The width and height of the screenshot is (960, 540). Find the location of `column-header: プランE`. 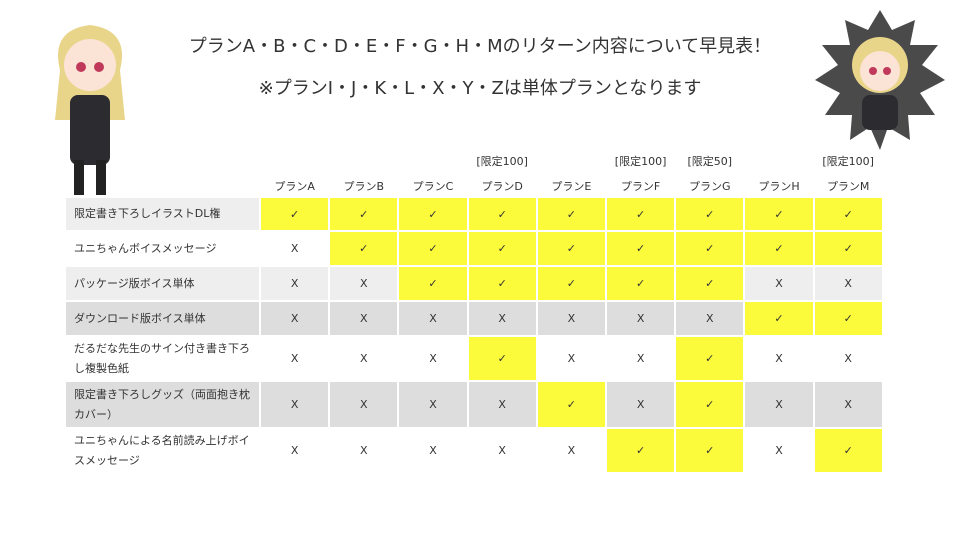

column-header: プランE is located at coordinates (571, 186).